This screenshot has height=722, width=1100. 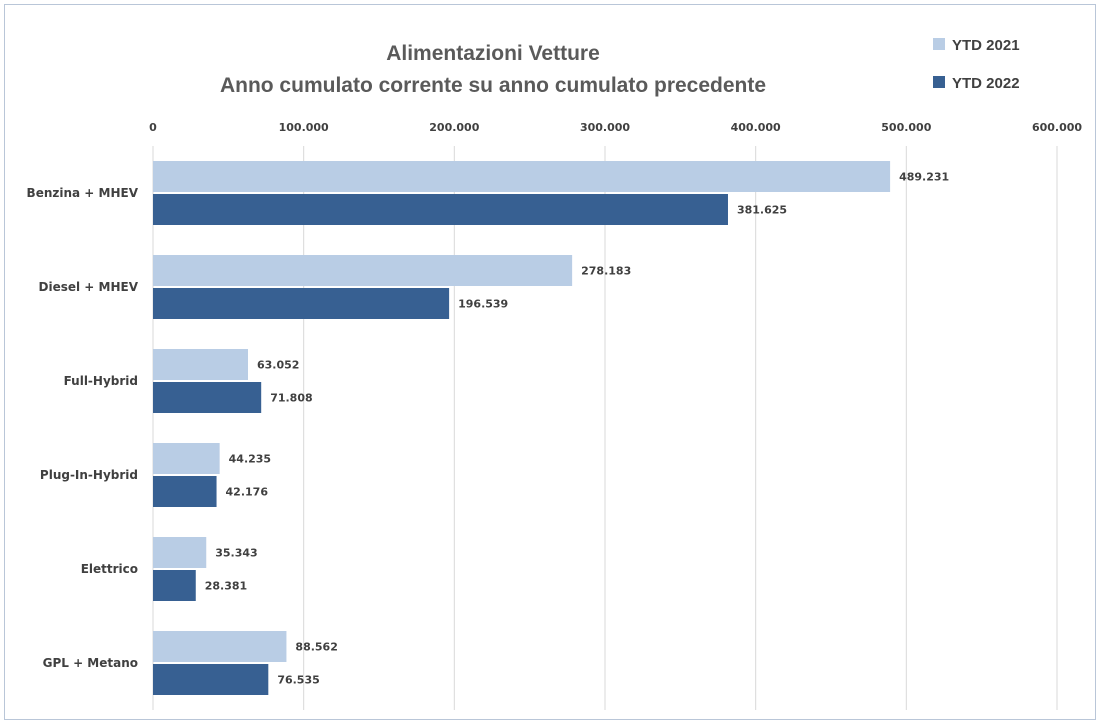 I want to click on data-label: 489.231, so click(x=924, y=177).